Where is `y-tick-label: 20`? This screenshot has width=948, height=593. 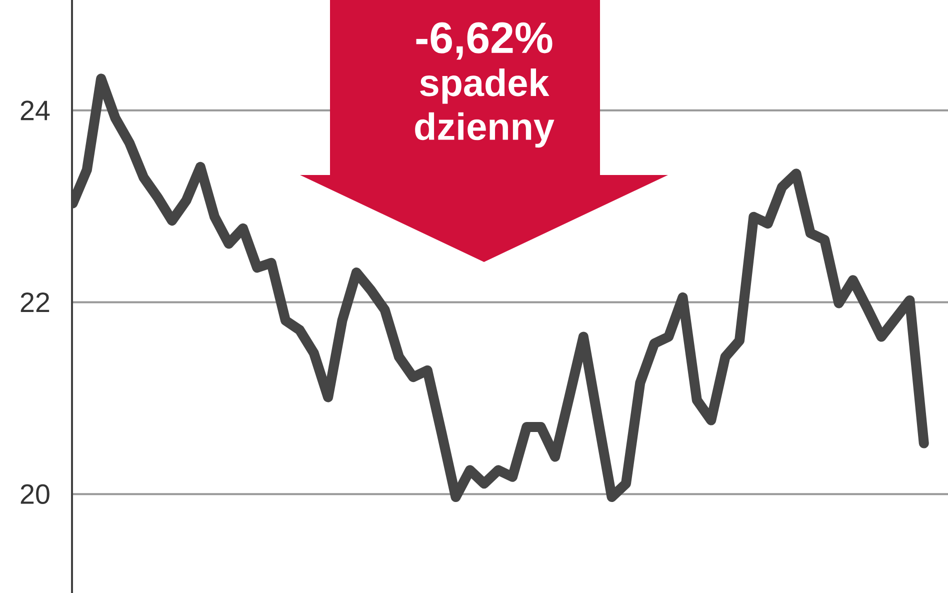 y-tick-label: 20 is located at coordinates (35, 494).